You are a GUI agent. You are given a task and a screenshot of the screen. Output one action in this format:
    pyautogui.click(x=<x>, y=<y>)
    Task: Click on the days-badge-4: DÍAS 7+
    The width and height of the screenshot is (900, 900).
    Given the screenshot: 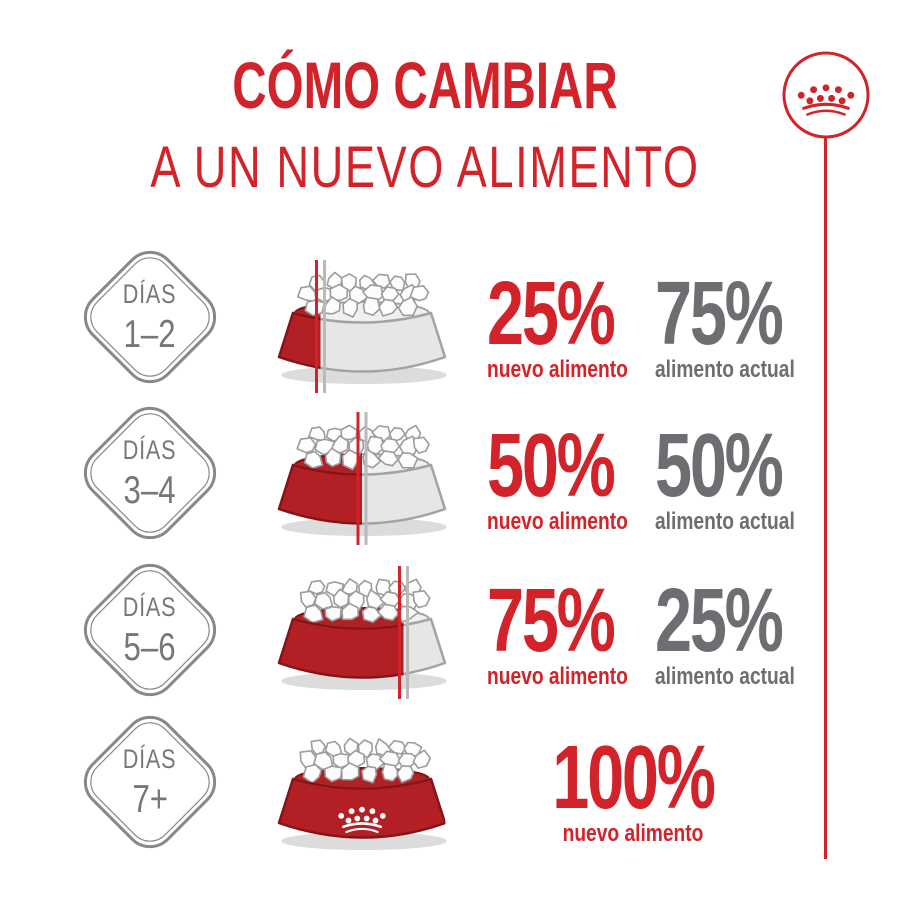 What is the action you would take?
    pyautogui.click(x=150, y=782)
    